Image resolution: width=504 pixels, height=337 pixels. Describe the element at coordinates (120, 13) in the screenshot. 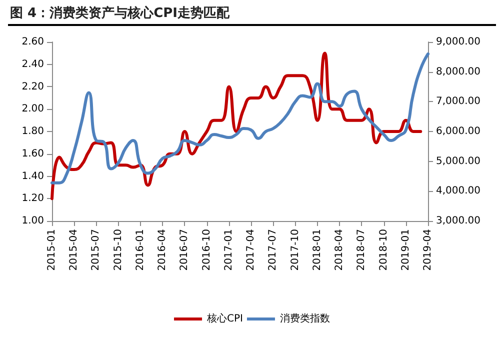

I see `chart-title: 图 4：消费类资产与核心CPI走势匹配` at that location.